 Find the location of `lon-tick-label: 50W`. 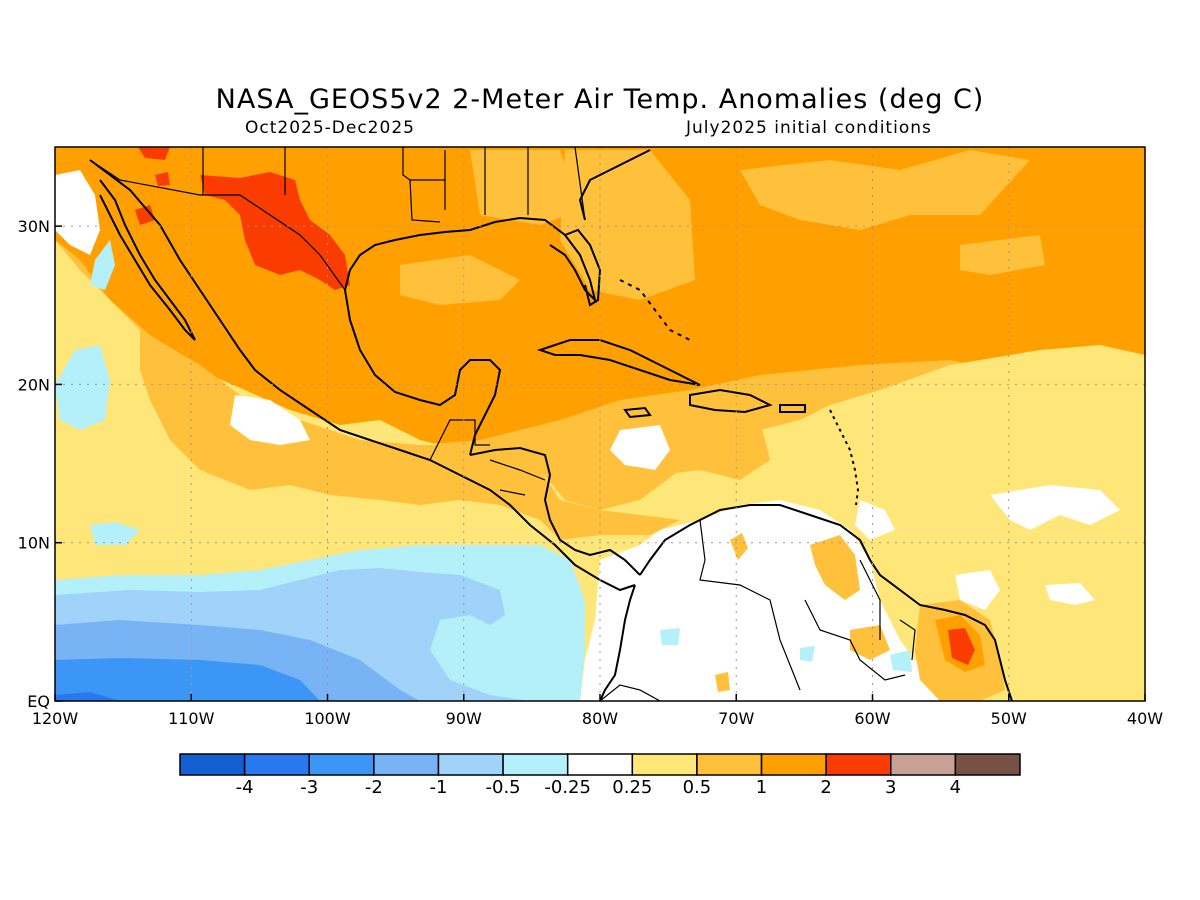

lon-tick-label: 50W is located at coordinates (1009, 718).